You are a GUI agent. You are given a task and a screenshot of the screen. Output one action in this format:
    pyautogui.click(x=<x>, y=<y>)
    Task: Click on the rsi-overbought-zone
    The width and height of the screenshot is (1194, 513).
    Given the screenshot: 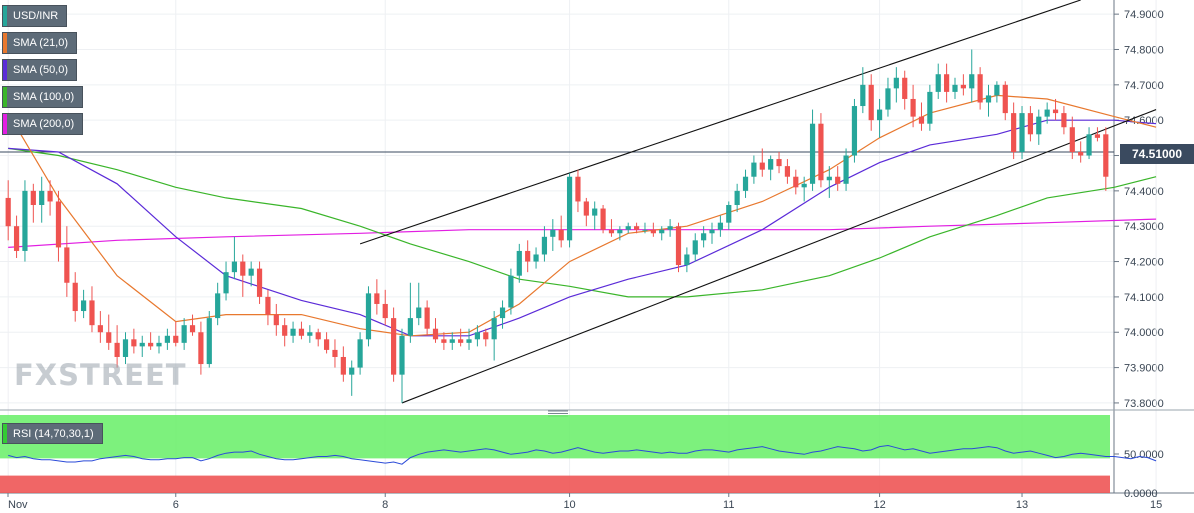 What is the action you would take?
    pyautogui.click(x=555, y=437)
    